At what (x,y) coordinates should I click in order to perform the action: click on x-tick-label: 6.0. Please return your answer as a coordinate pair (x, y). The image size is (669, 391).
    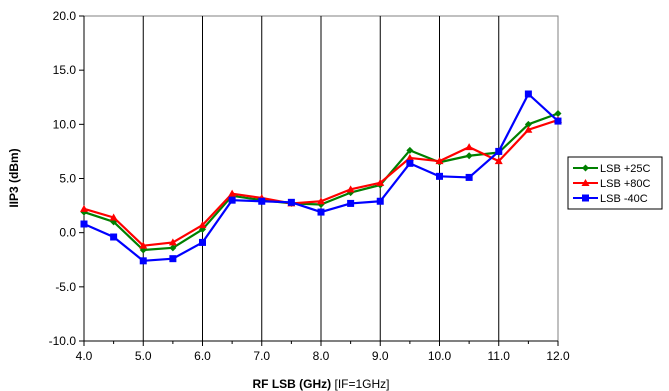
    Looking at the image, I should click on (202, 356).